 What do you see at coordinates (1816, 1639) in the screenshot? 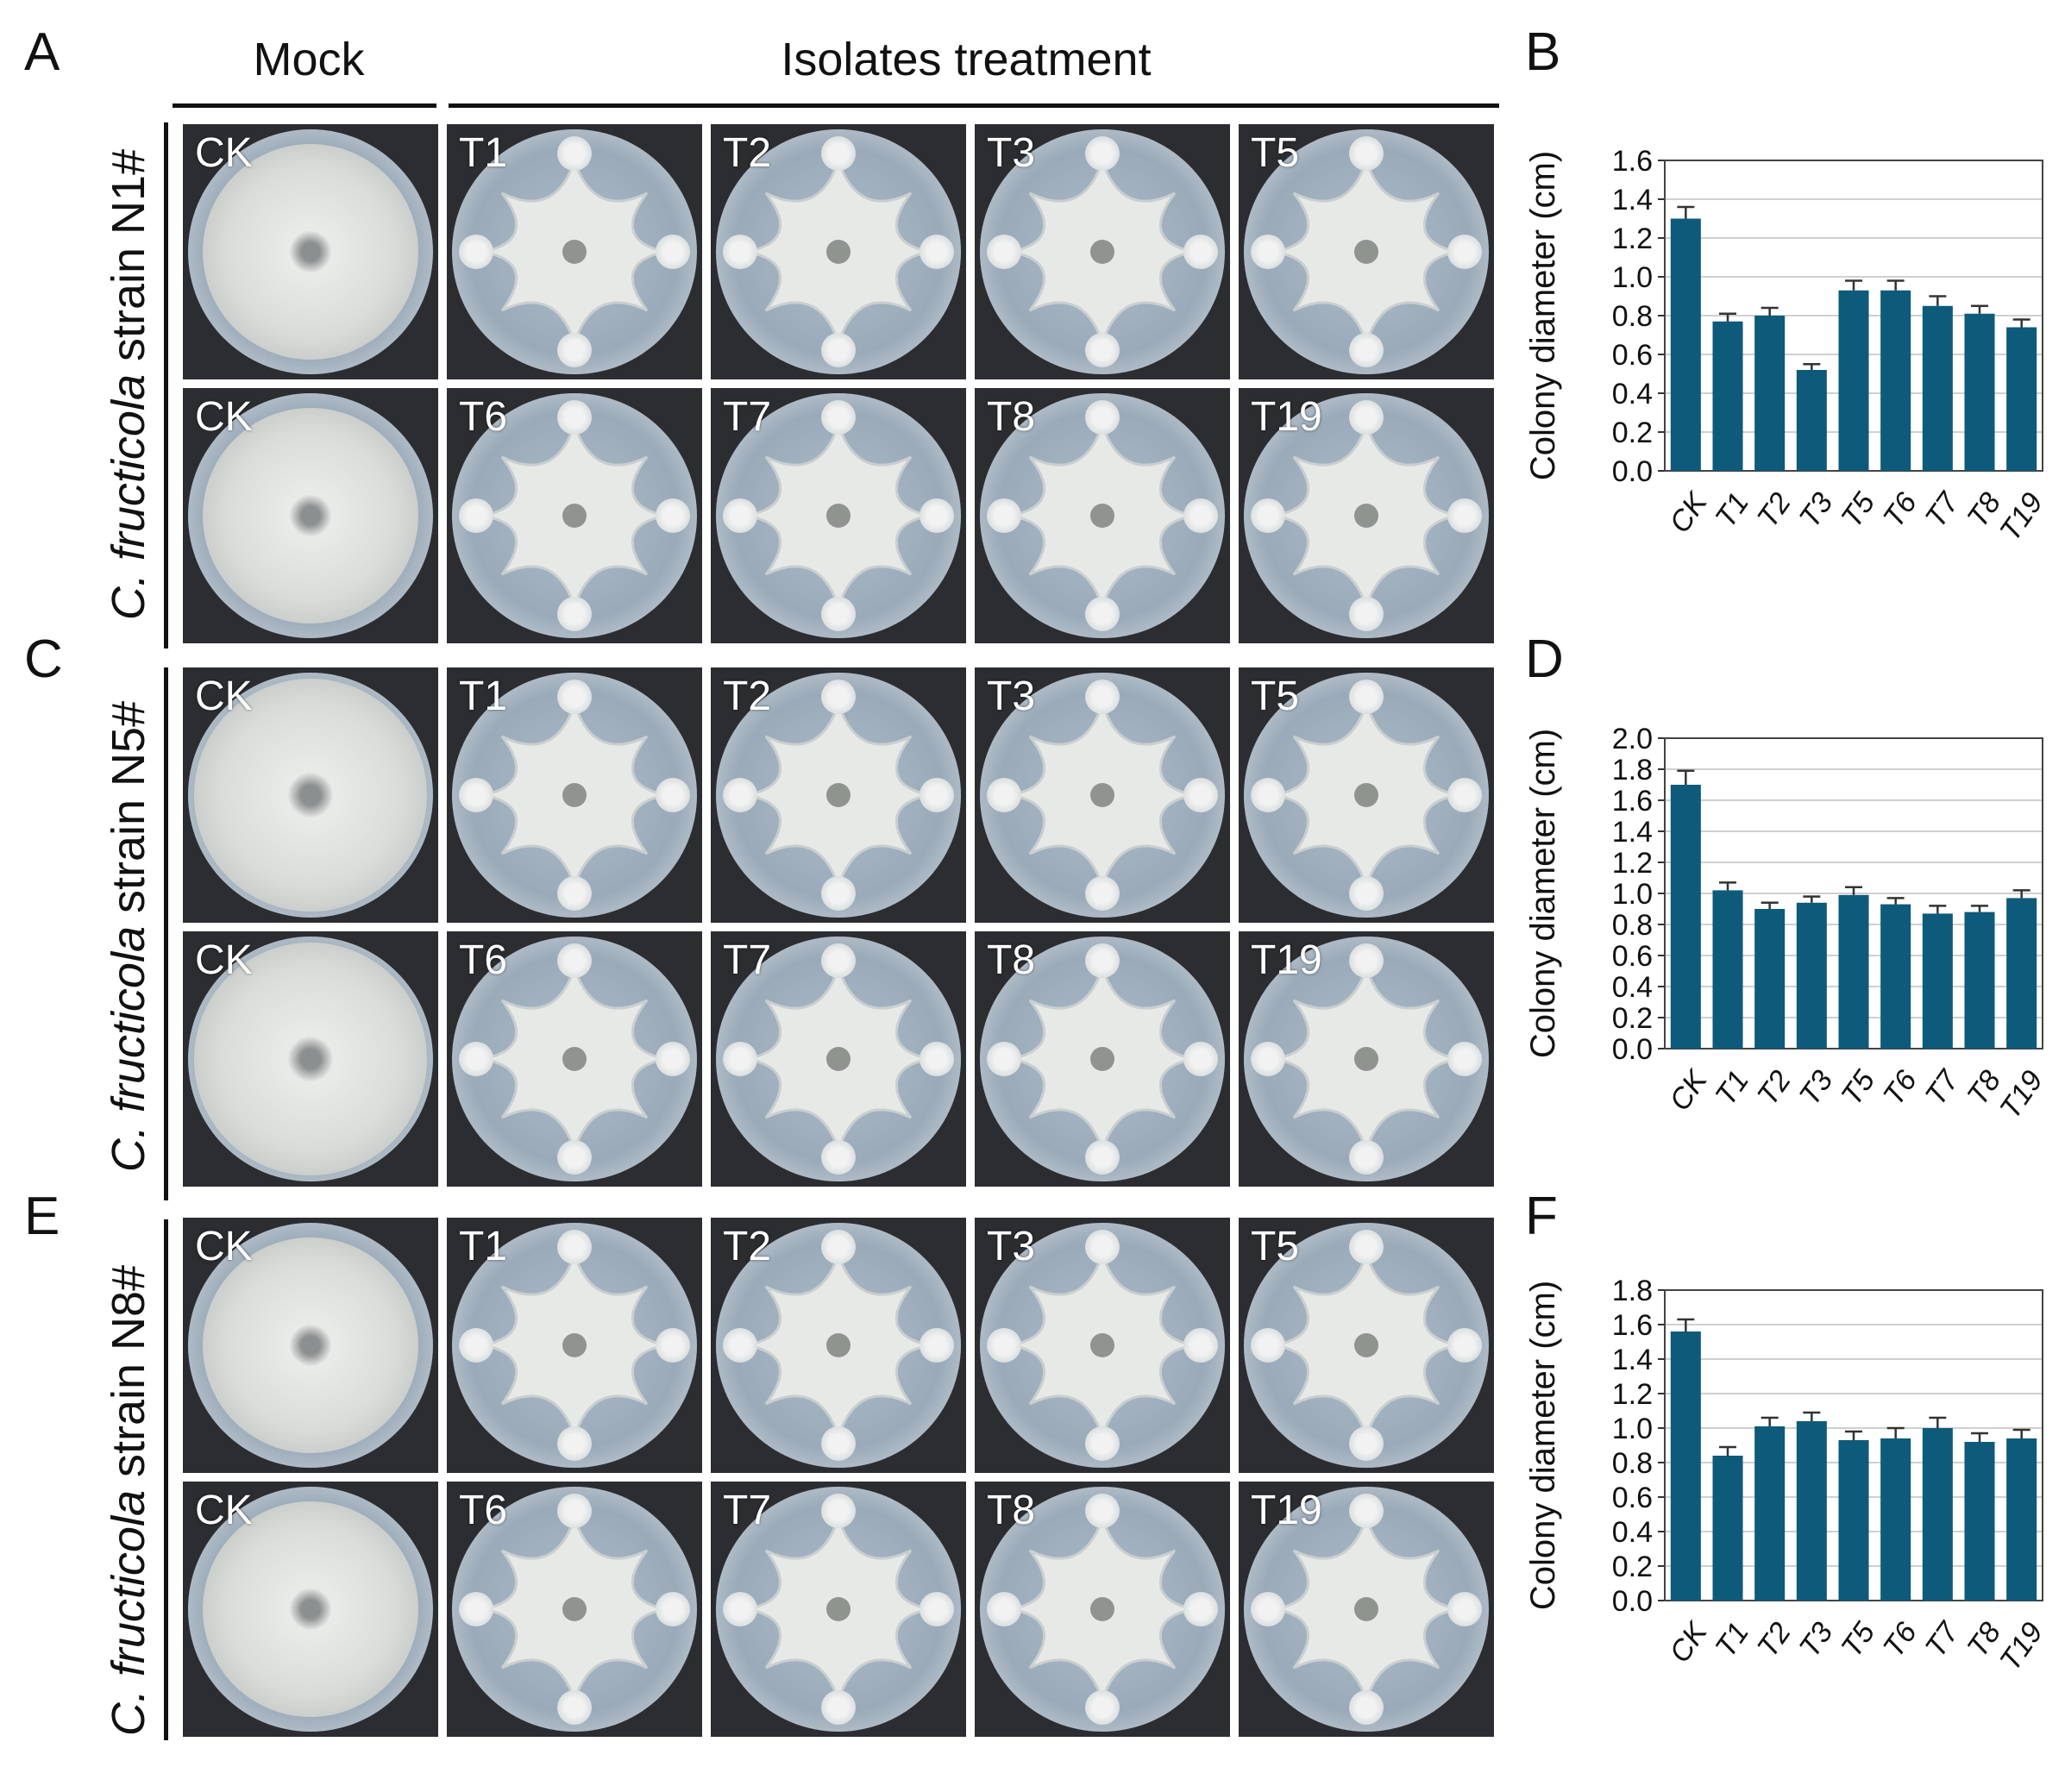
I see `x-tick-label: T3` at bounding box center [1816, 1639].